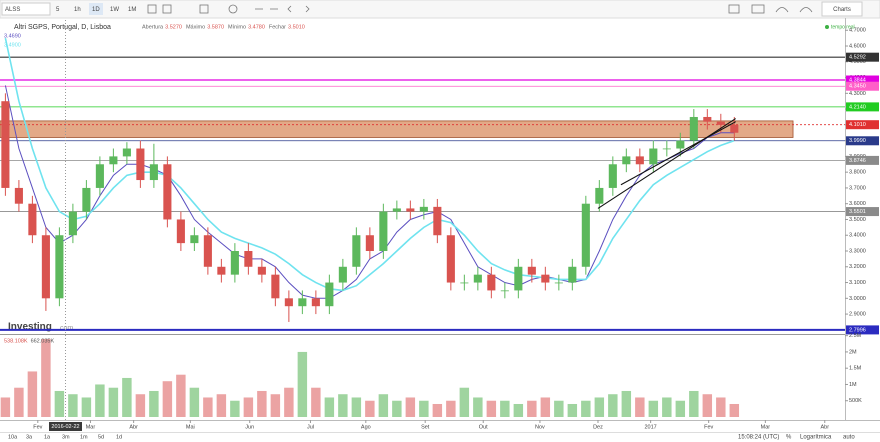 Image resolution: width=880 pixels, height=442 pixels. Describe the element at coordinates (84, 437) in the screenshot. I see `range-button: 1m` at that location.